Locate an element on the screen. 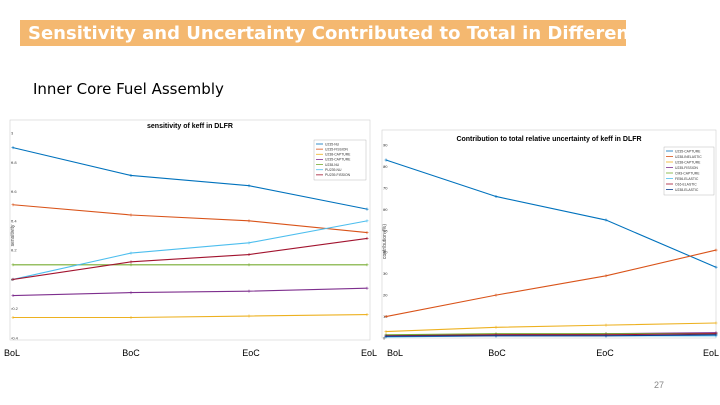 The height and width of the screenshot is (405, 720). y-axis-label: contribution (%) is located at coordinates (385, 241).